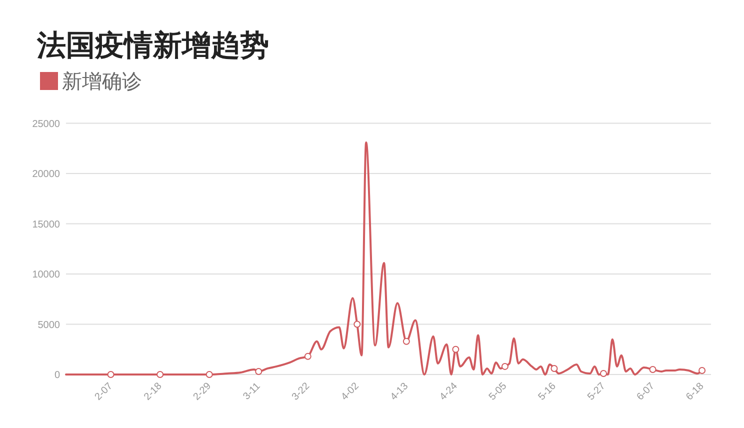 This screenshot has height=428, width=744. I want to click on y-tick-label: 20000, so click(46, 174).